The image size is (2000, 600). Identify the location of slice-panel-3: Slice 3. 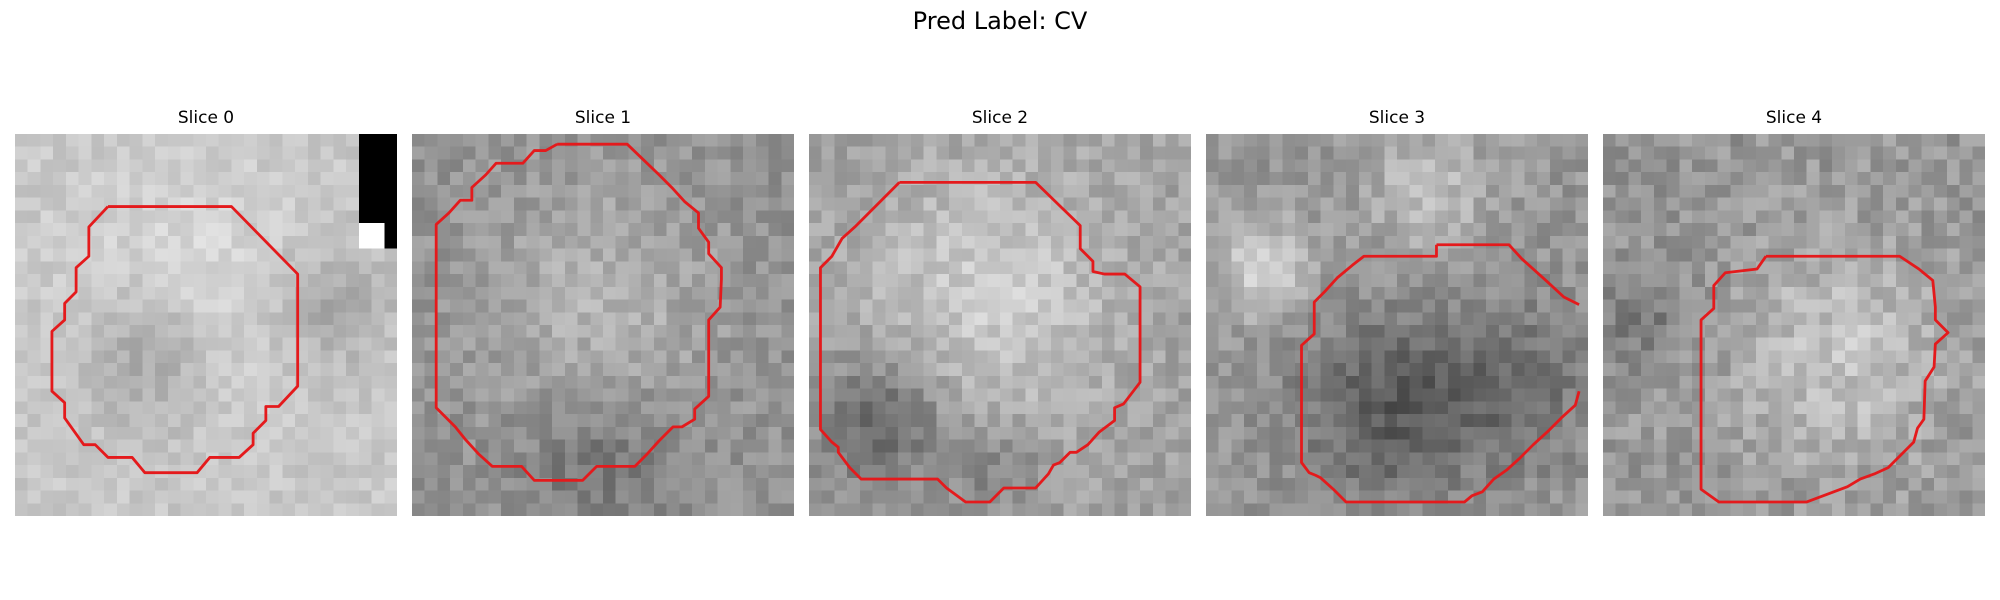
(1397, 312).